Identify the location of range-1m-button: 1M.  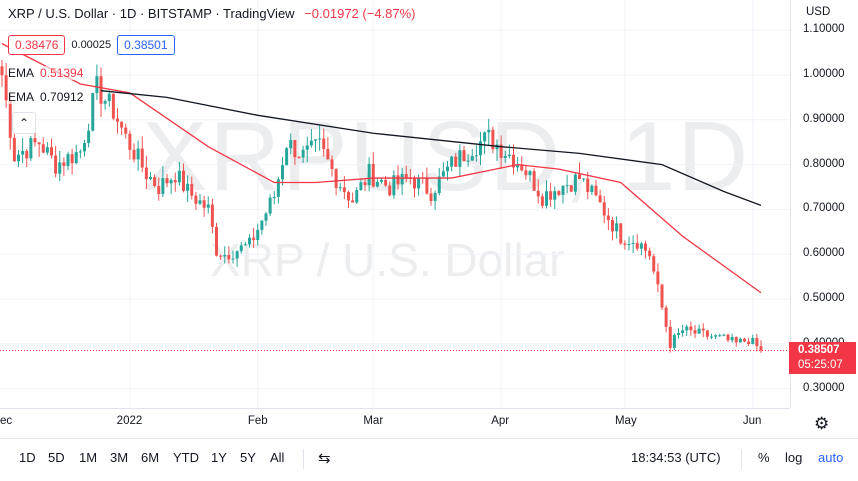
(88, 457).